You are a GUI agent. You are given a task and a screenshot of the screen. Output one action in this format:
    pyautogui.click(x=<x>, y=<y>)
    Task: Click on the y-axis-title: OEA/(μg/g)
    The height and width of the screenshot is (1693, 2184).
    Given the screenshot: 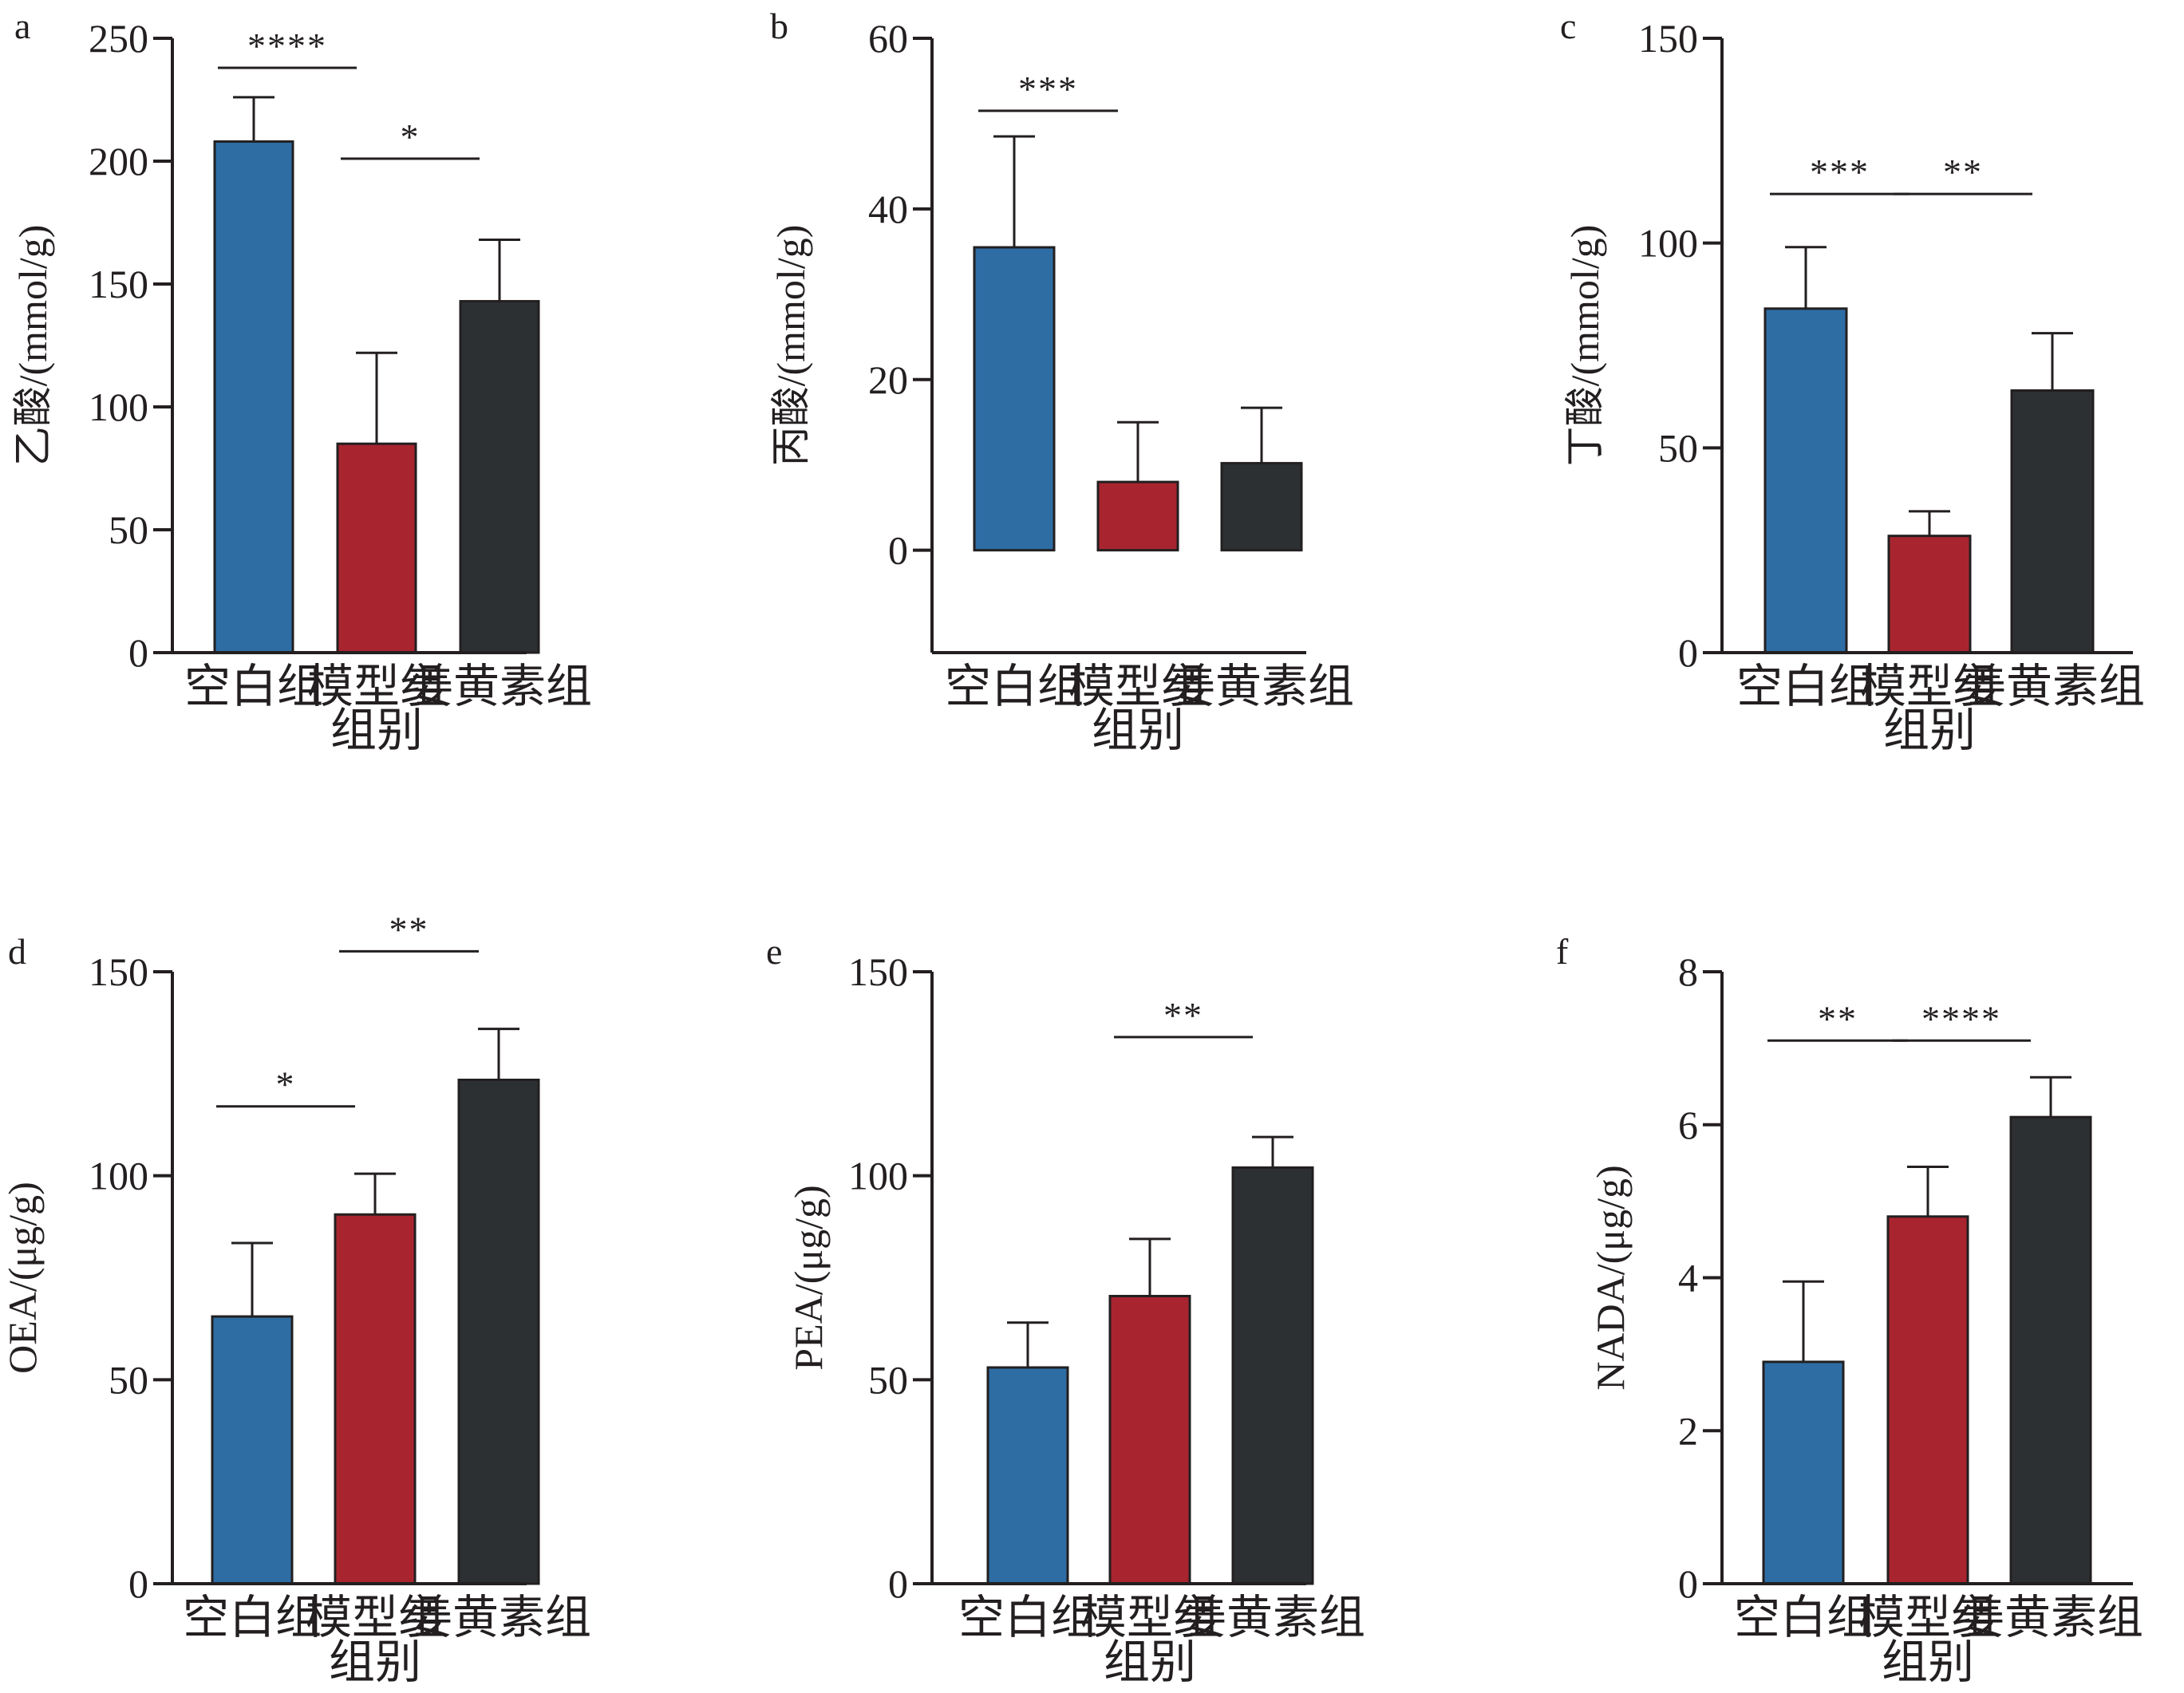 What is the action you would take?
    pyautogui.click(x=22, y=1278)
    